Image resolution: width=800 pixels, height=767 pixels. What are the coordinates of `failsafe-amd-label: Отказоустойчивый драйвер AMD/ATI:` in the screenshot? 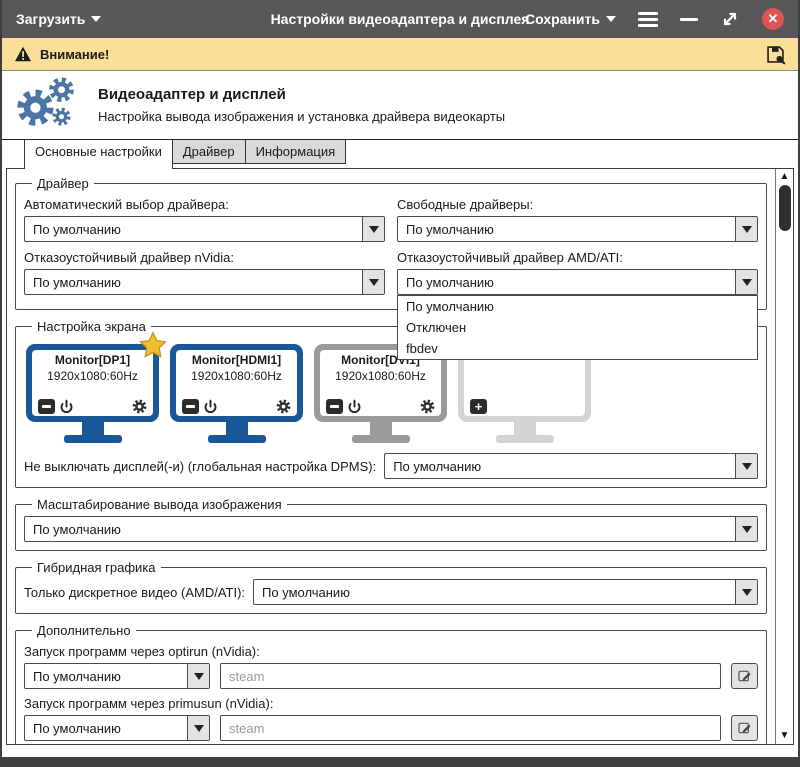 It's located at (510, 257).